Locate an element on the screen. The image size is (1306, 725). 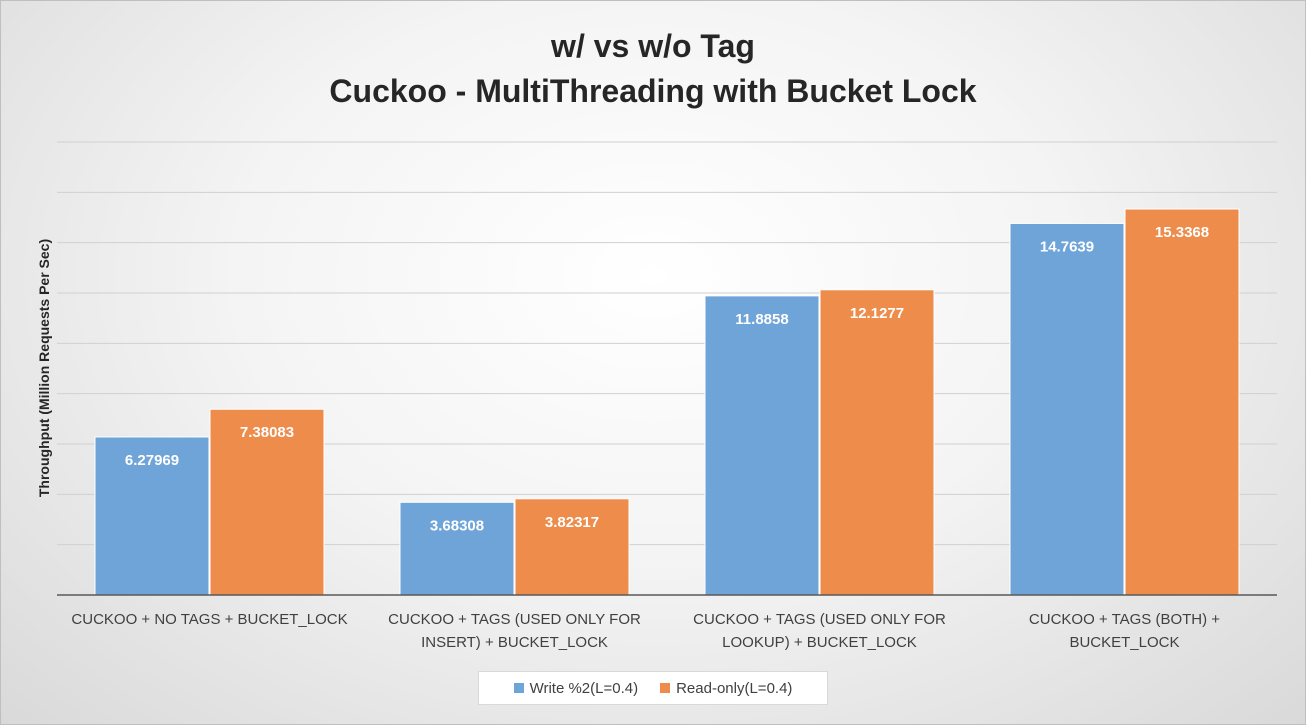
y-axis-label: Throughput (Million Requests Per Sec) is located at coordinates (44, 368).